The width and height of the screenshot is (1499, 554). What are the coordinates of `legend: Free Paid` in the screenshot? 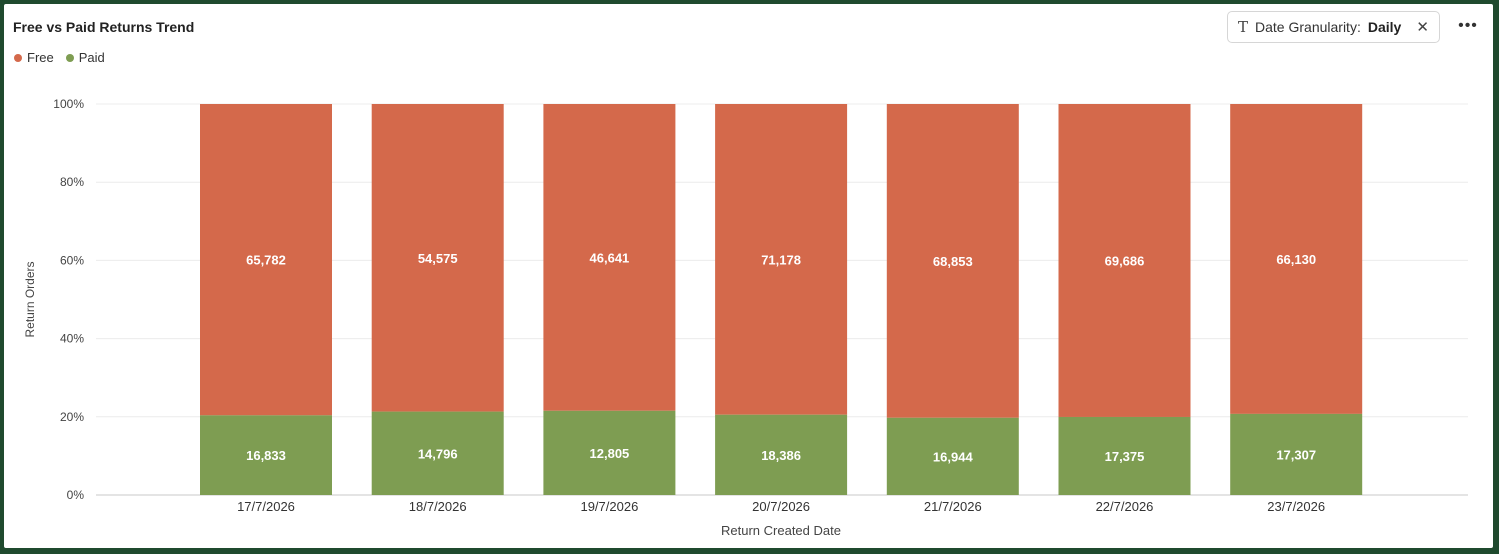 It's located at (59, 57).